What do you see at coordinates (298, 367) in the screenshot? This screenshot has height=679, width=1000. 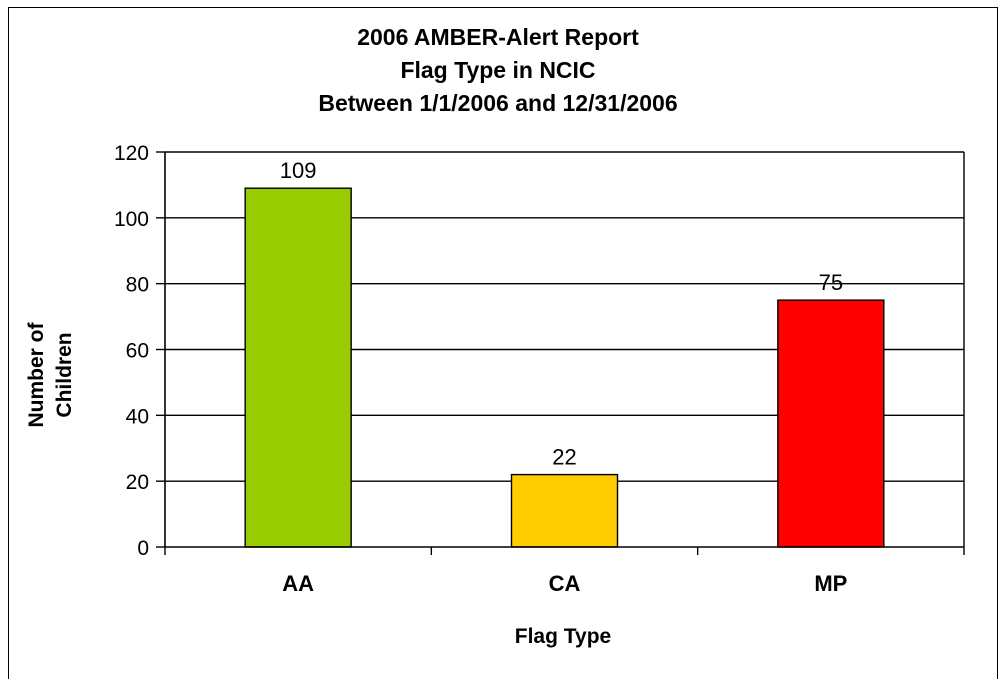 I see `bar-AA` at bounding box center [298, 367].